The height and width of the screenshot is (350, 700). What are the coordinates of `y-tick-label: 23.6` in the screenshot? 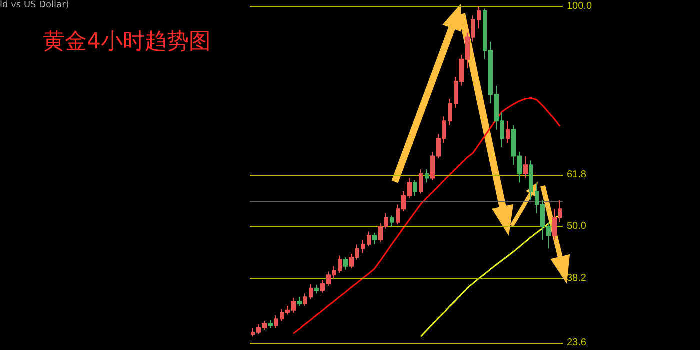 It's located at (577, 342).